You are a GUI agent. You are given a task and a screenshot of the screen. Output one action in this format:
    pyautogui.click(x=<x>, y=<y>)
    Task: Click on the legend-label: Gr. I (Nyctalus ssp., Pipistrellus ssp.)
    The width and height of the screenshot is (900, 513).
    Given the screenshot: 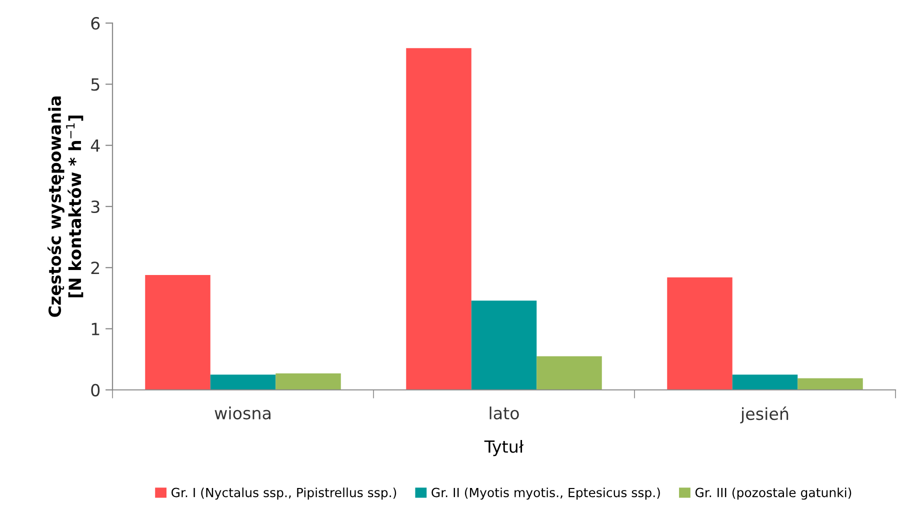 What is the action you would take?
    pyautogui.click(x=284, y=494)
    